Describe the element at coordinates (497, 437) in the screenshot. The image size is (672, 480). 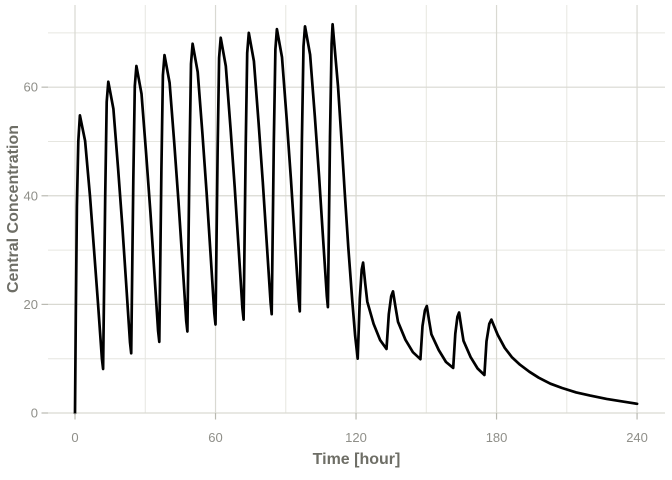
I see `x-tick-label: 180` at that location.